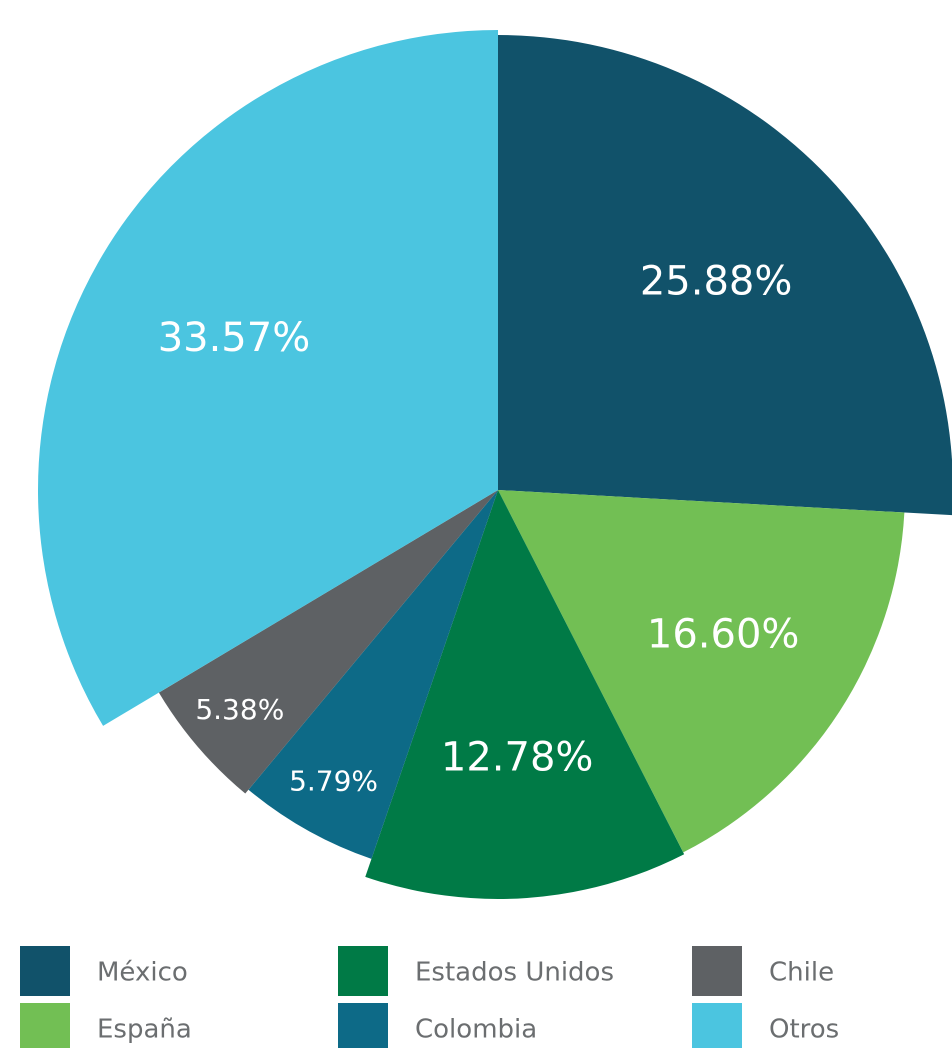 The width and height of the screenshot is (952, 1048). Describe the element at coordinates (723, 634) in the screenshot. I see `slice-label: 16.60%` at that location.